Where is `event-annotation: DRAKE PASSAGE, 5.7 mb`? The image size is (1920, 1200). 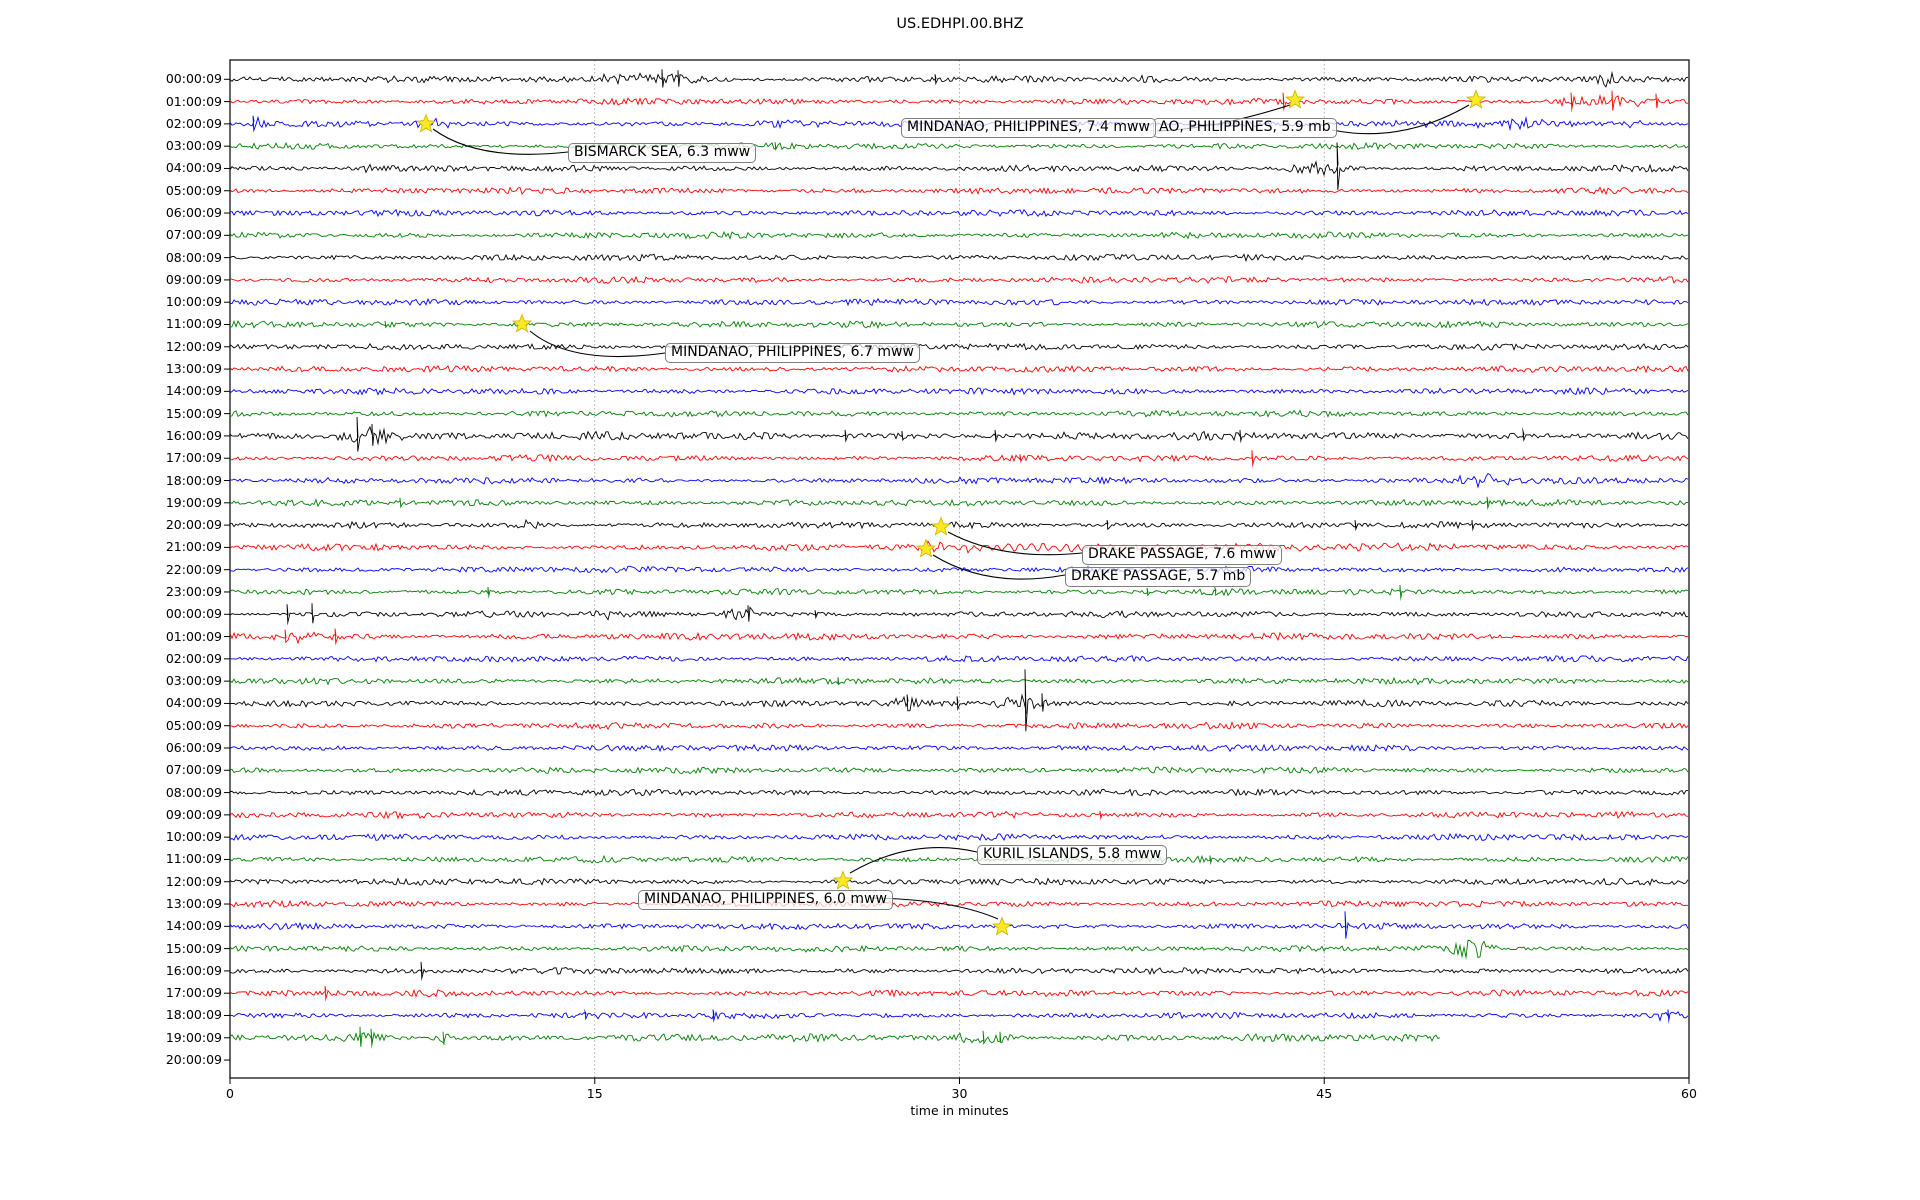
event-annotation: DRAKE PASSAGE, 5.7 mb is located at coordinates (1158, 577).